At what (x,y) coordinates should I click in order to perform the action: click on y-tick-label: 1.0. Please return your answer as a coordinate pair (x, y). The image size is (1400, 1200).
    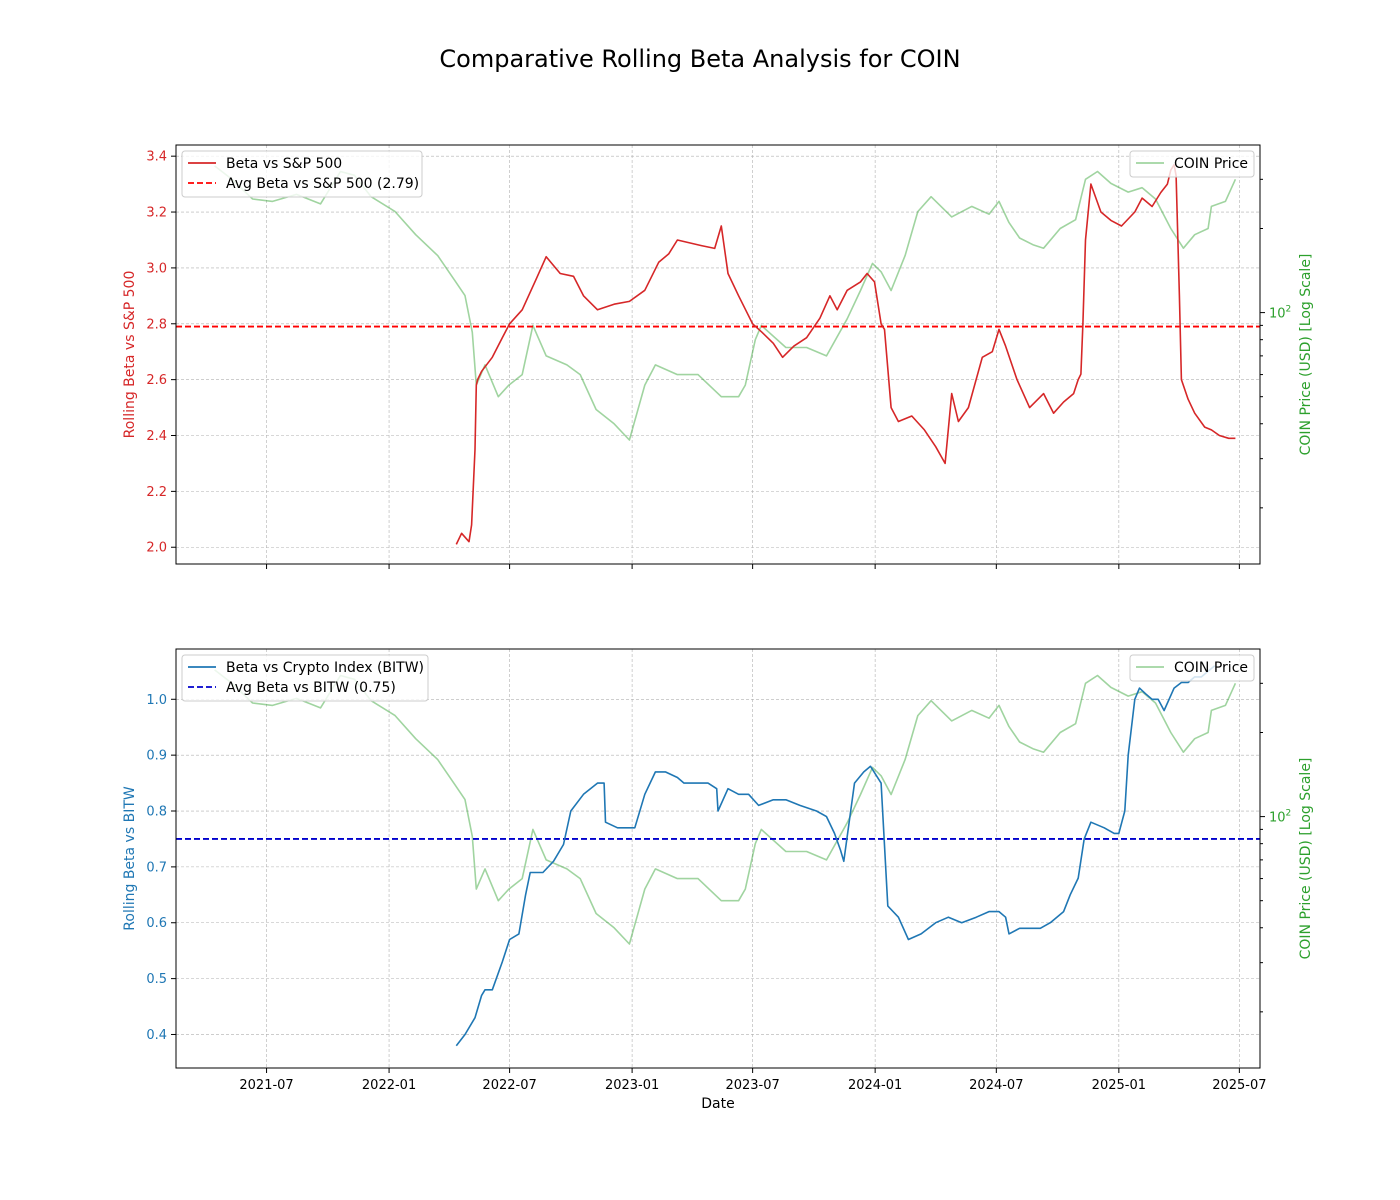
    Looking at the image, I should click on (156, 700).